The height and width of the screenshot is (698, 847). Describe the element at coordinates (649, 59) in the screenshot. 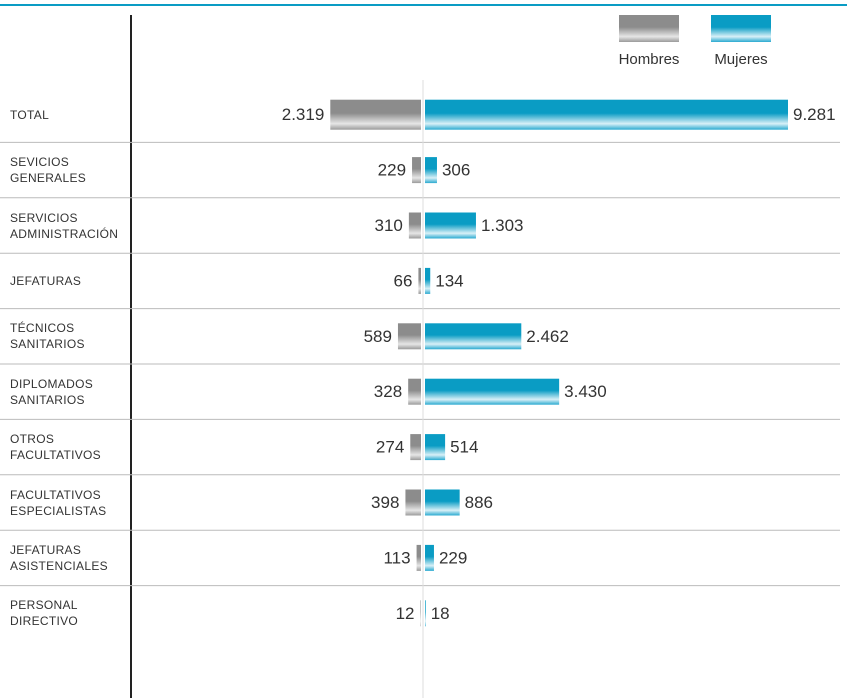

I see `legend-label: Hombres` at that location.